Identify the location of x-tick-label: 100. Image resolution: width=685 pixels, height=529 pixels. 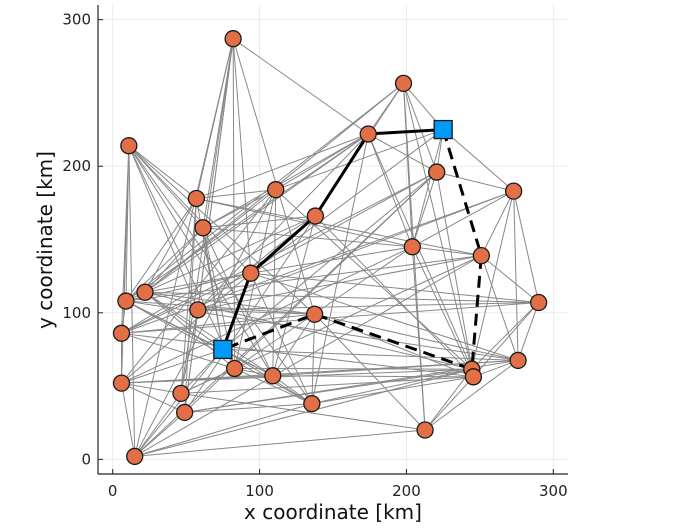
(259, 491).